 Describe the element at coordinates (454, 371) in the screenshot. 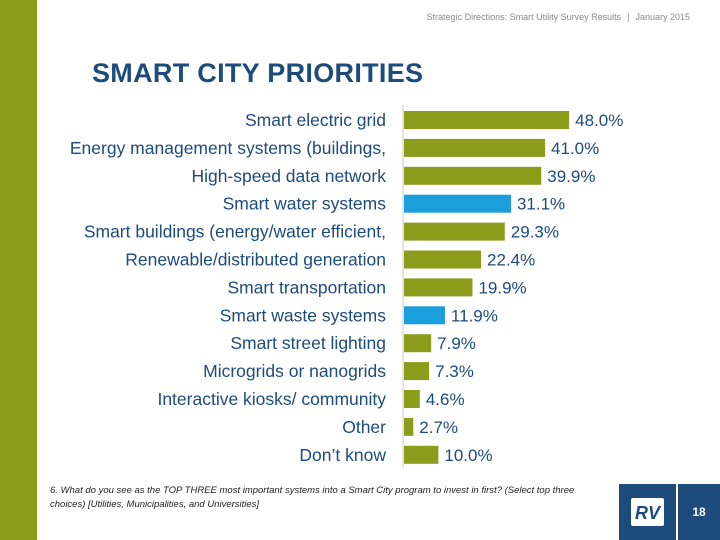

I see `value-label: 7.3%` at that location.